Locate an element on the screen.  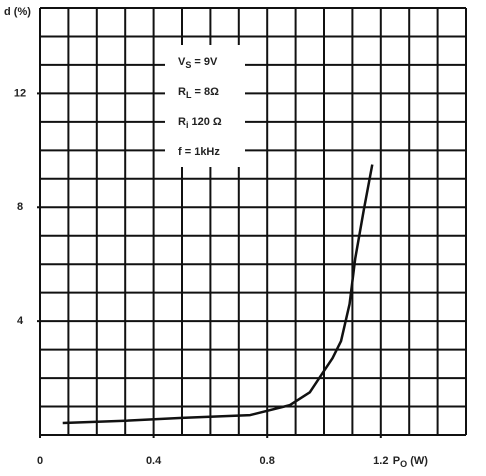
x-axis-label-rest: (W) is located at coordinates (417, 461).